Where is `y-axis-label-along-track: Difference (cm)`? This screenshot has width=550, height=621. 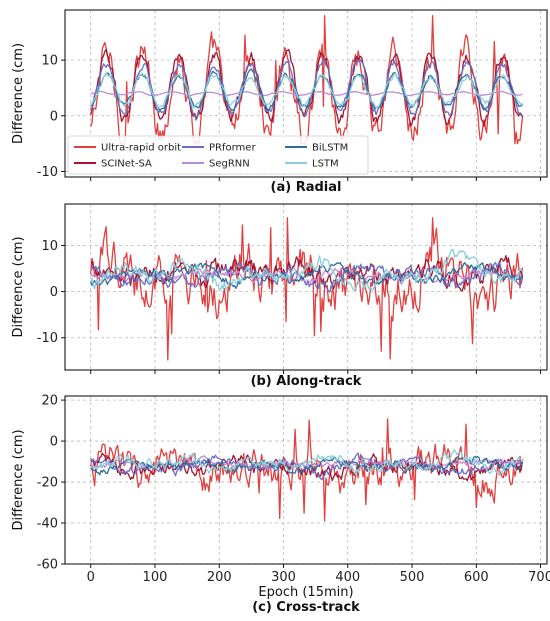
y-axis-label-along-track: Difference (cm) is located at coordinates (18, 286).